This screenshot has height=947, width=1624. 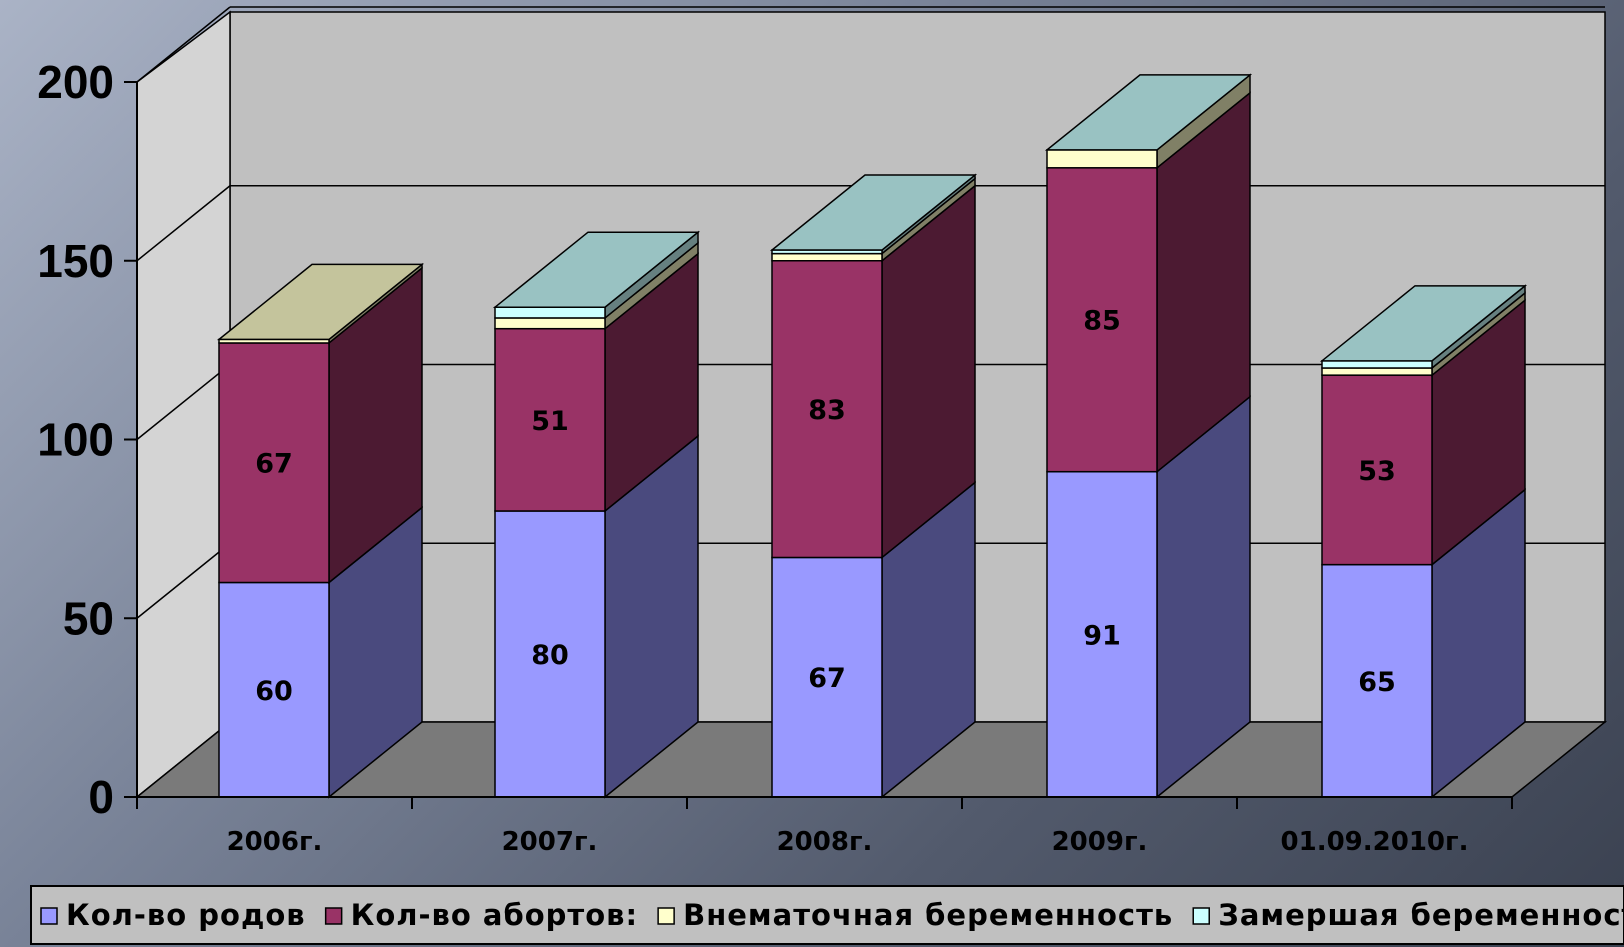 I want to click on category-axis: 2006г. 2007г. 2008г. 2009г. 01.09.2010г., so click(x=824, y=826).